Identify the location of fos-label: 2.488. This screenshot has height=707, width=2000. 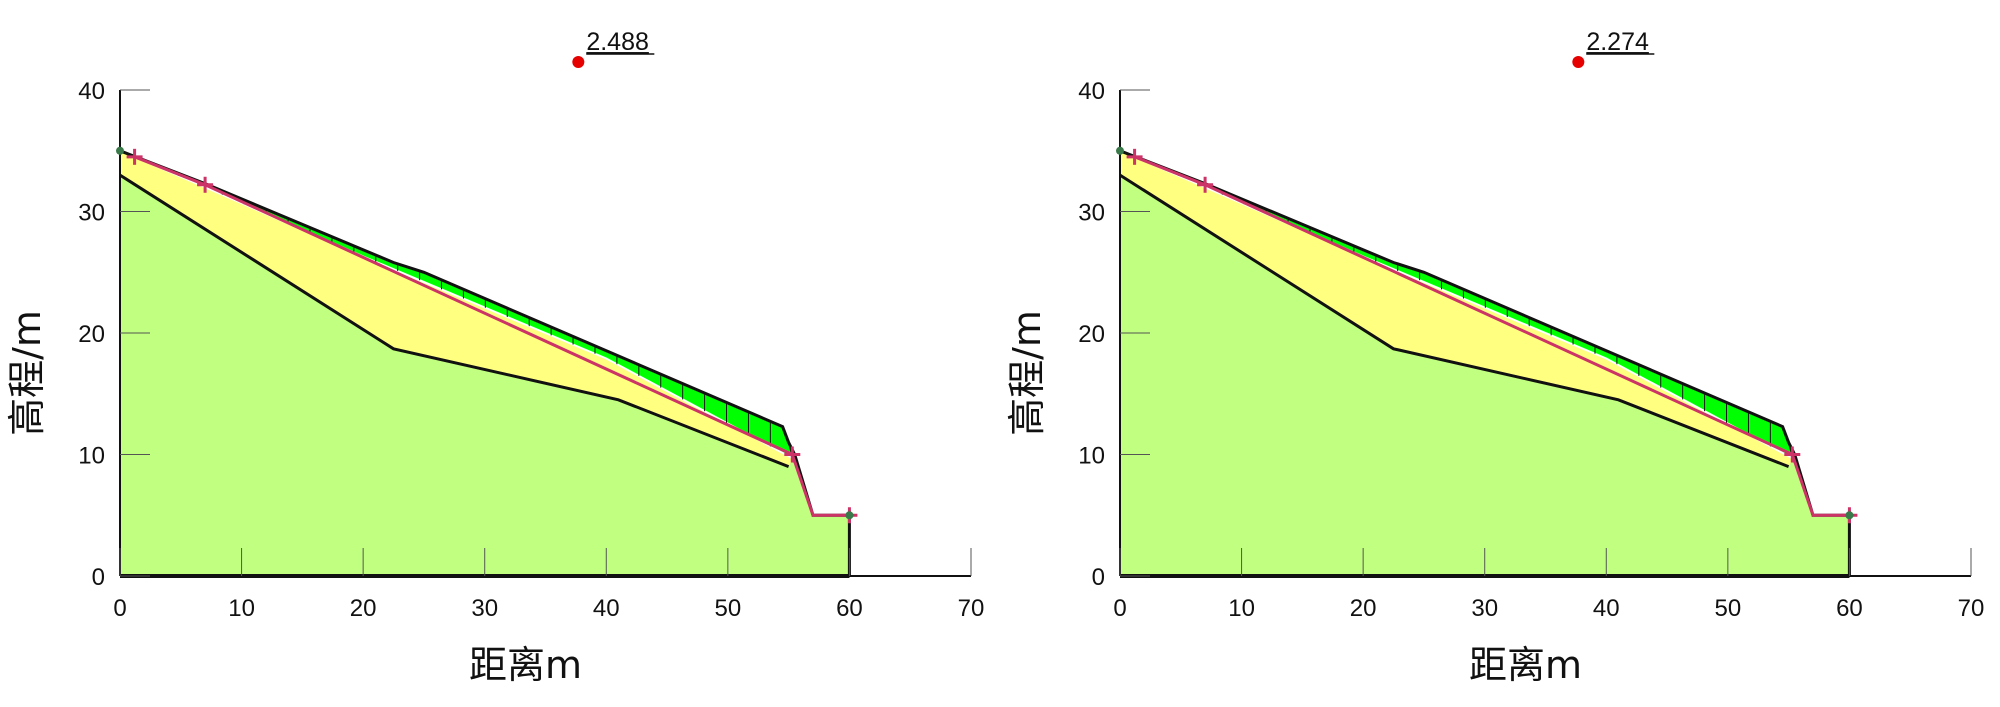
(617, 42).